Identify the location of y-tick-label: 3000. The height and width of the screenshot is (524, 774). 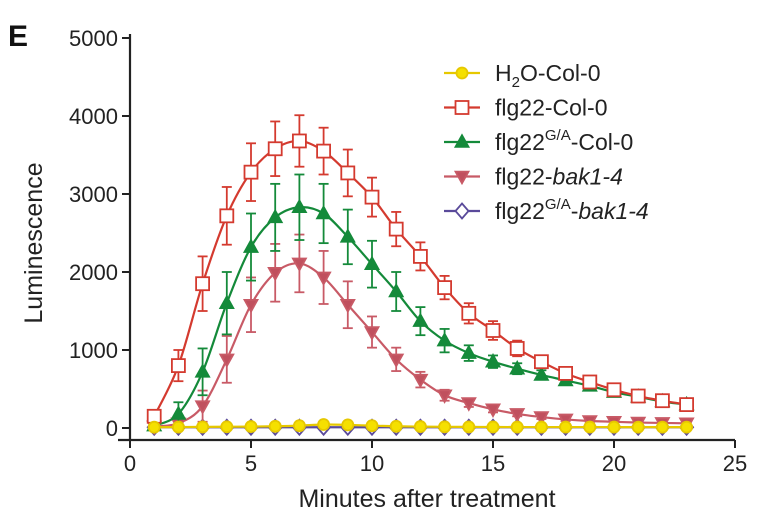
(93, 194).